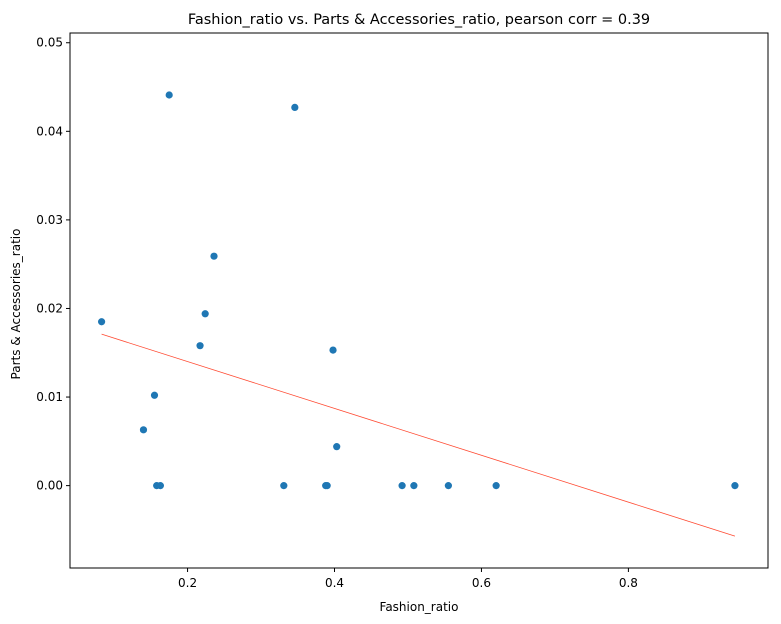  What do you see at coordinates (49, 220) in the screenshot?
I see `y-tick-label: 0.03` at bounding box center [49, 220].